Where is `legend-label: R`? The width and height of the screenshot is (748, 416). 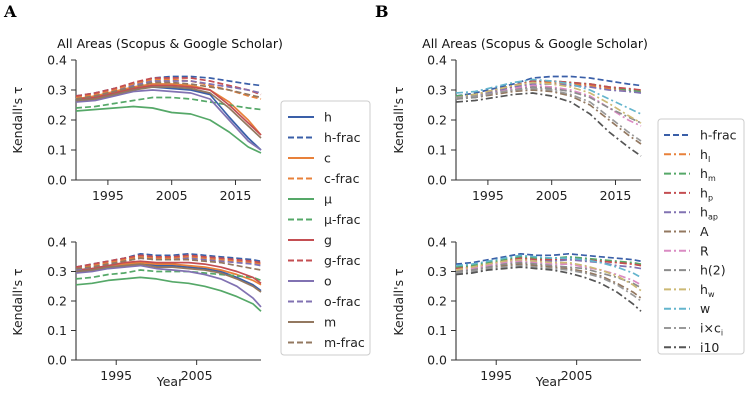 legend-label: R is located at coordinates (704, 250).